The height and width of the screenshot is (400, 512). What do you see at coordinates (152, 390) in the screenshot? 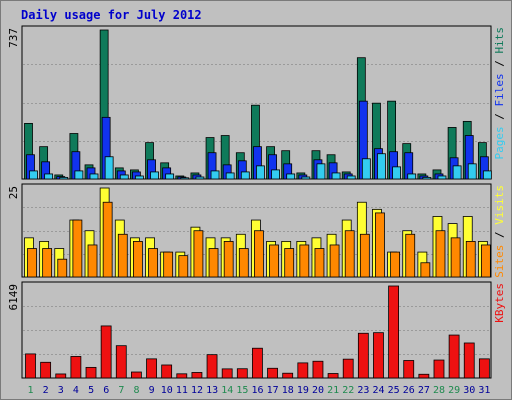
I see `x-tick-label-day-9: 9` at bounding box center [152, 390].